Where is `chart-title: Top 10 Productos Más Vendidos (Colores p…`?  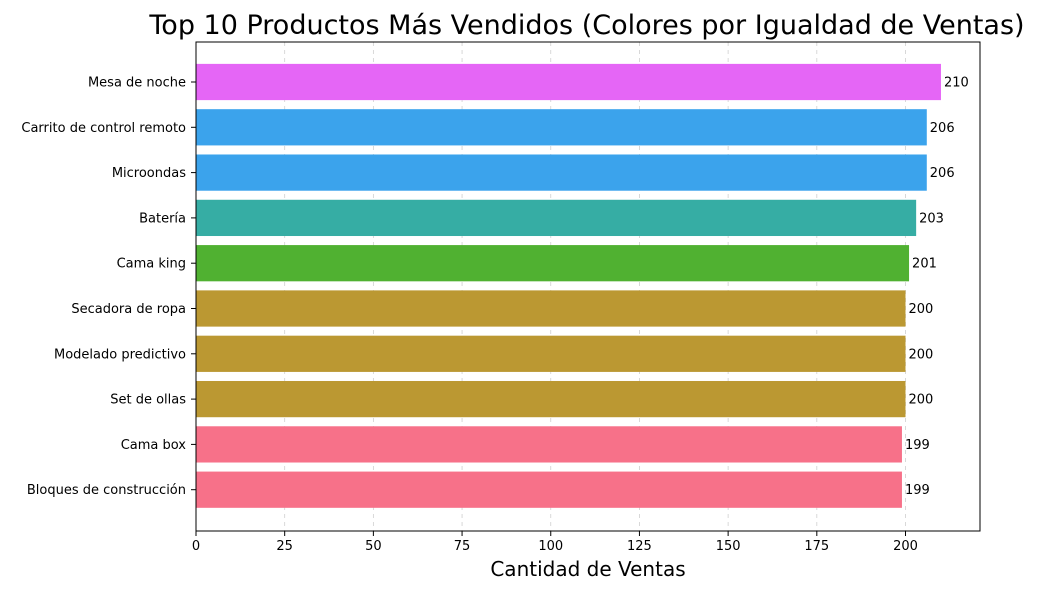
chart-title: Top 10 Productos Más Vendidos (Colores p… is located at coordinates (586, 25).